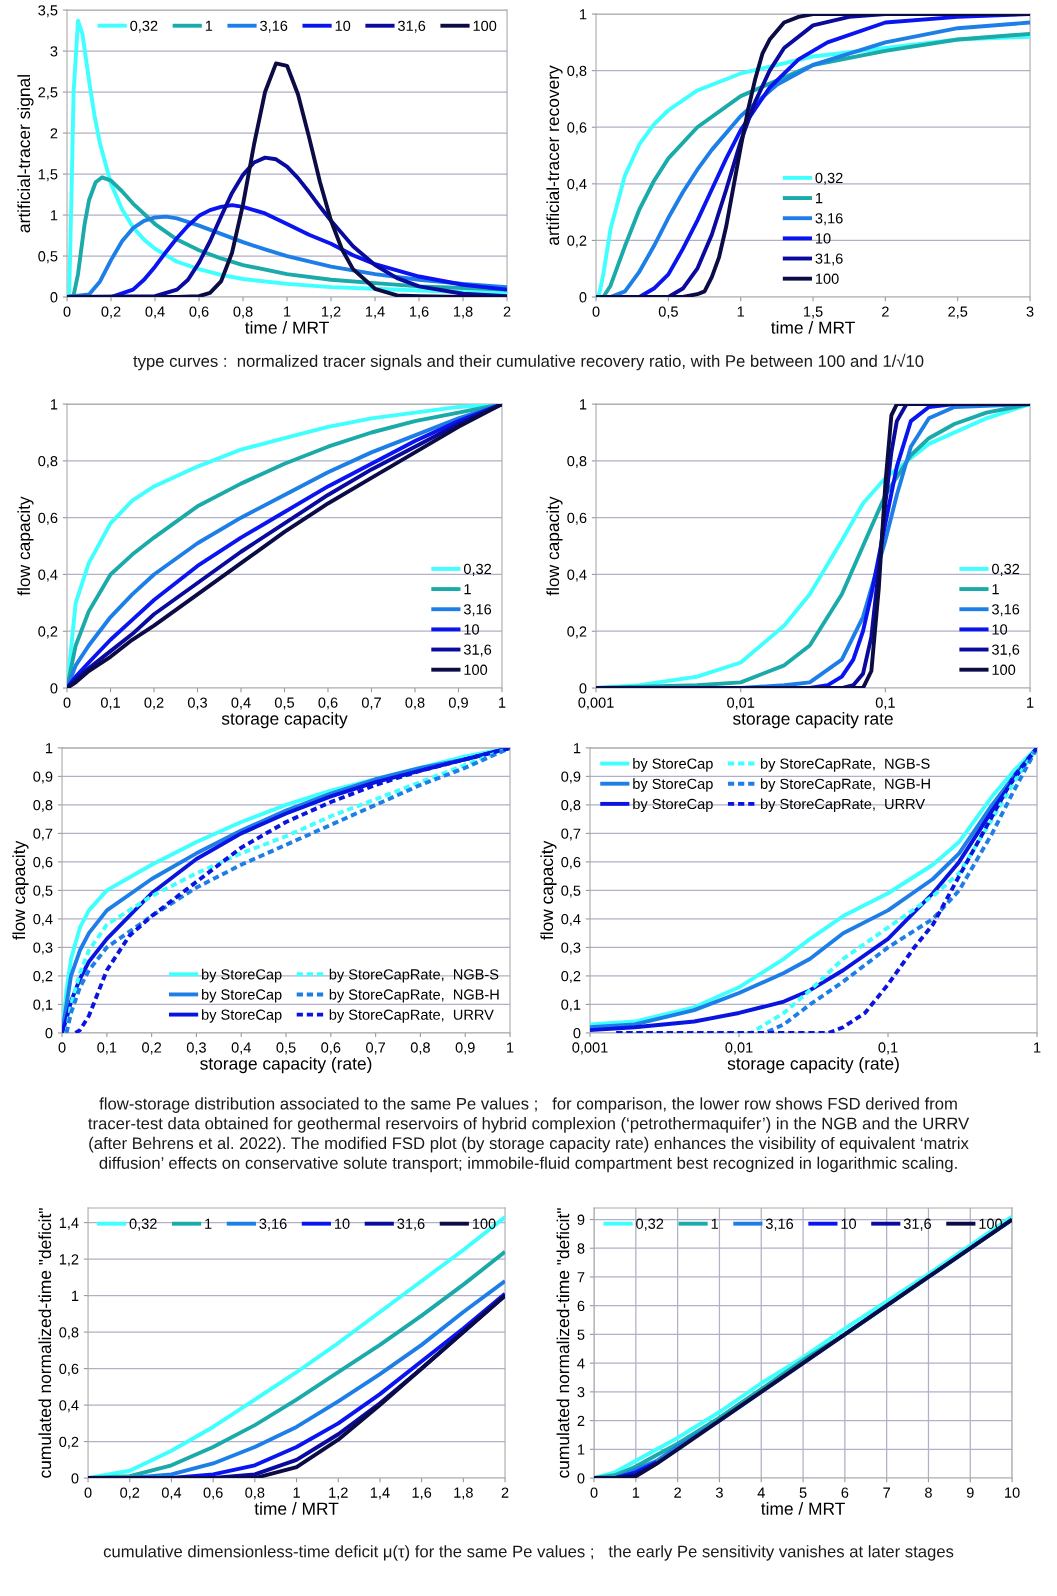 The image size is (1057, 1596). I want to click on y-tick-label: 0,3, so click(43, 948).